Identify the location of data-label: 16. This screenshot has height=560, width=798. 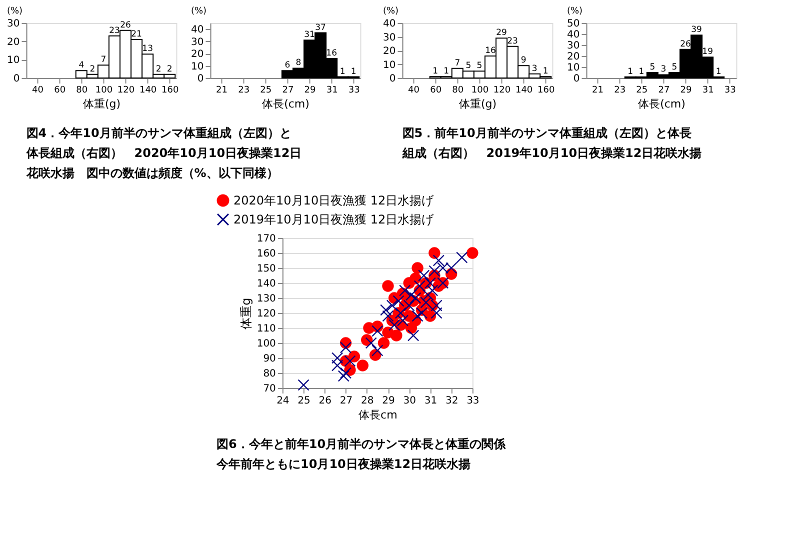
(490, 51).